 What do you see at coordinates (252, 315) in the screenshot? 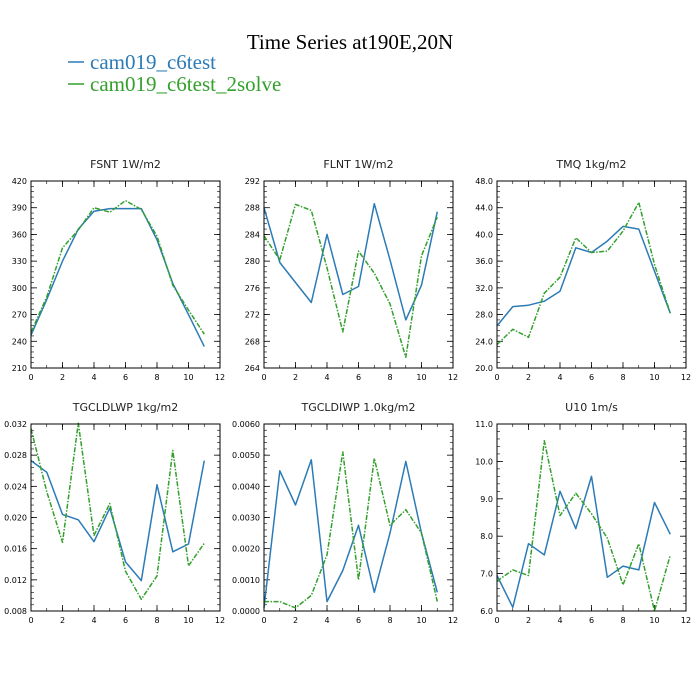
I see `y-tick-label: 272` at bounding box center [252, 315].